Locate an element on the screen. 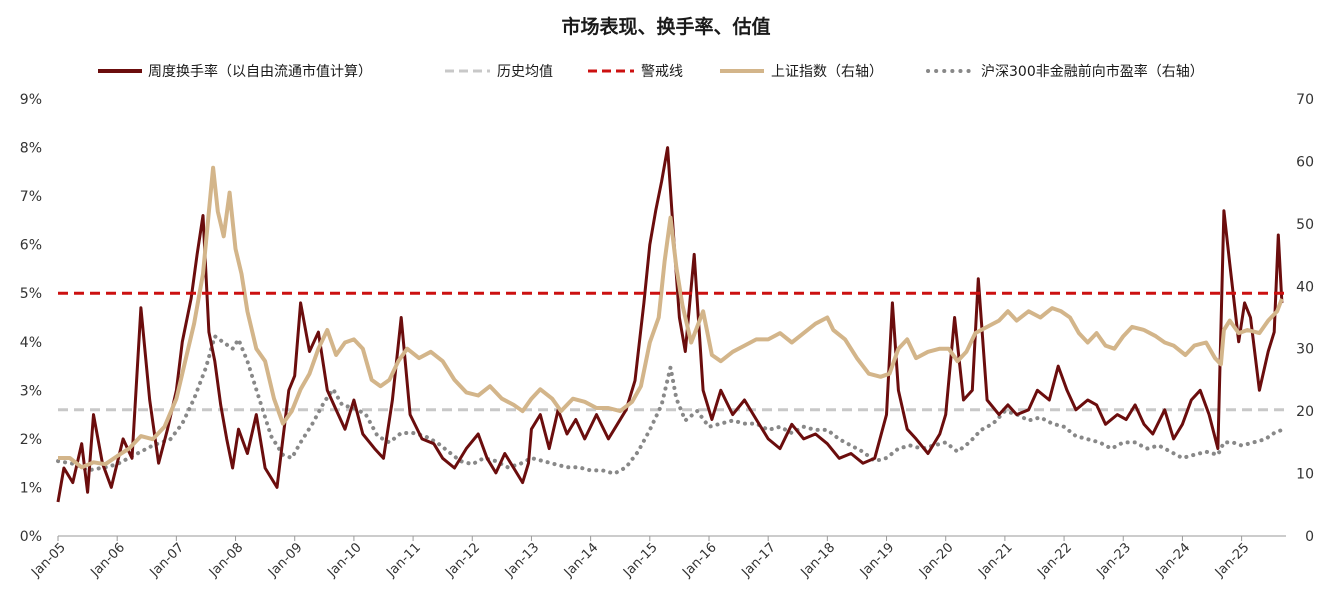 The width and height of the screenshot is (1332, 612). legend-label-warning-line: 警戒线 is located at coordinates (662, 72).